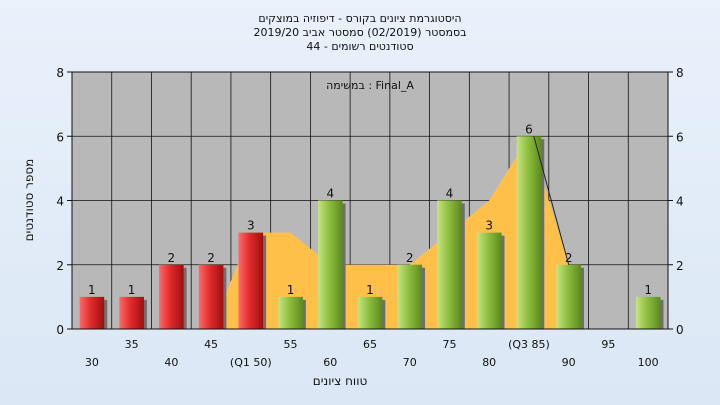 This screenshot has width=720, height=405. I want to click on chart-title-line: סטודנטים רשומים - 44, so click(359, 46).